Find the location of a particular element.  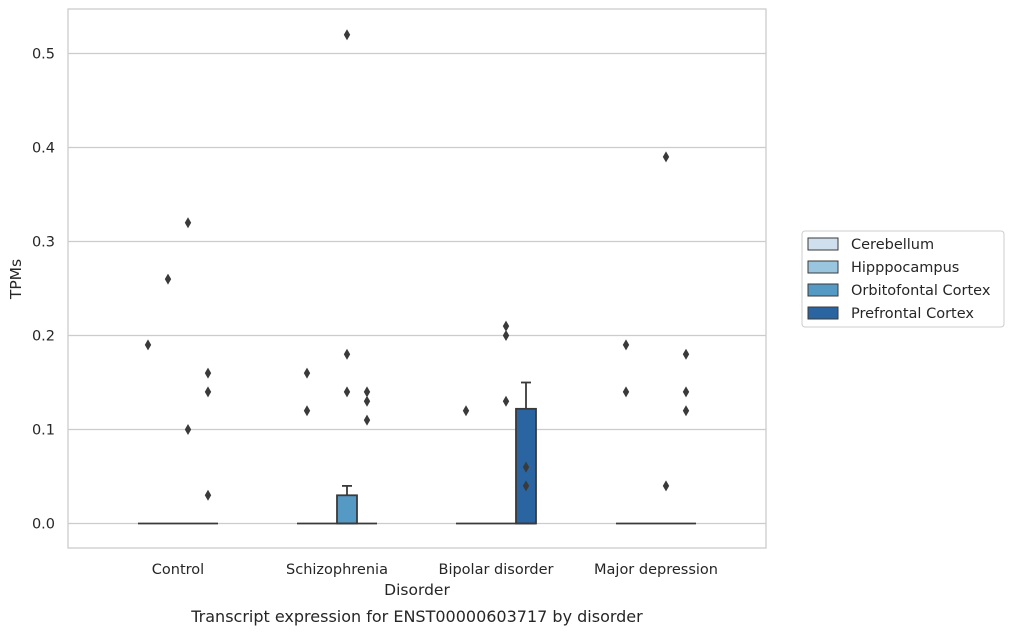

y-tick-label: 0.1 is located at coordinates (43, 431).